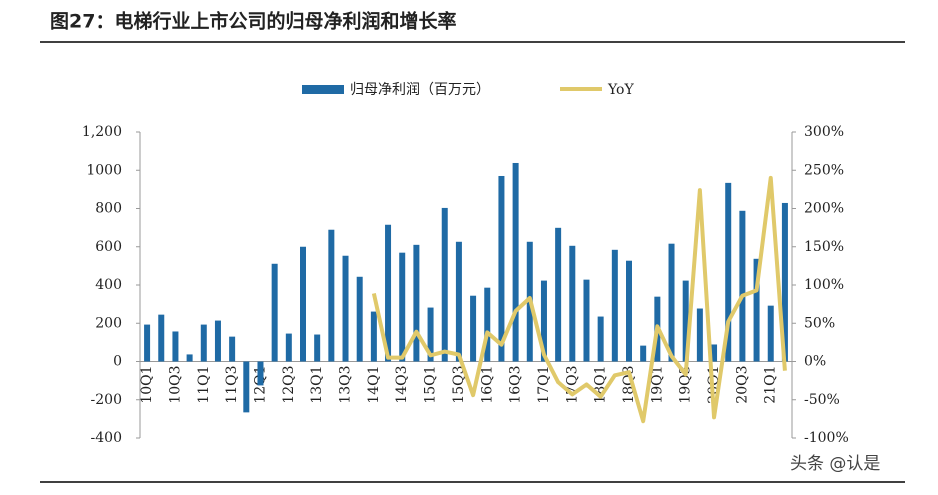 The width and height of the screenshot is (938, 495). I want to click on y2-tick-label: -50%, so click(822, 400).